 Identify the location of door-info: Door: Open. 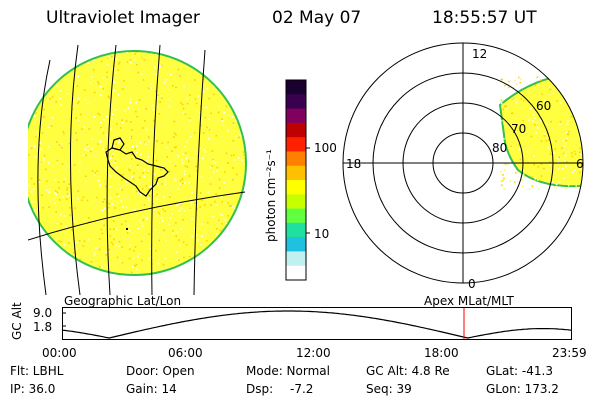
(160, 371).